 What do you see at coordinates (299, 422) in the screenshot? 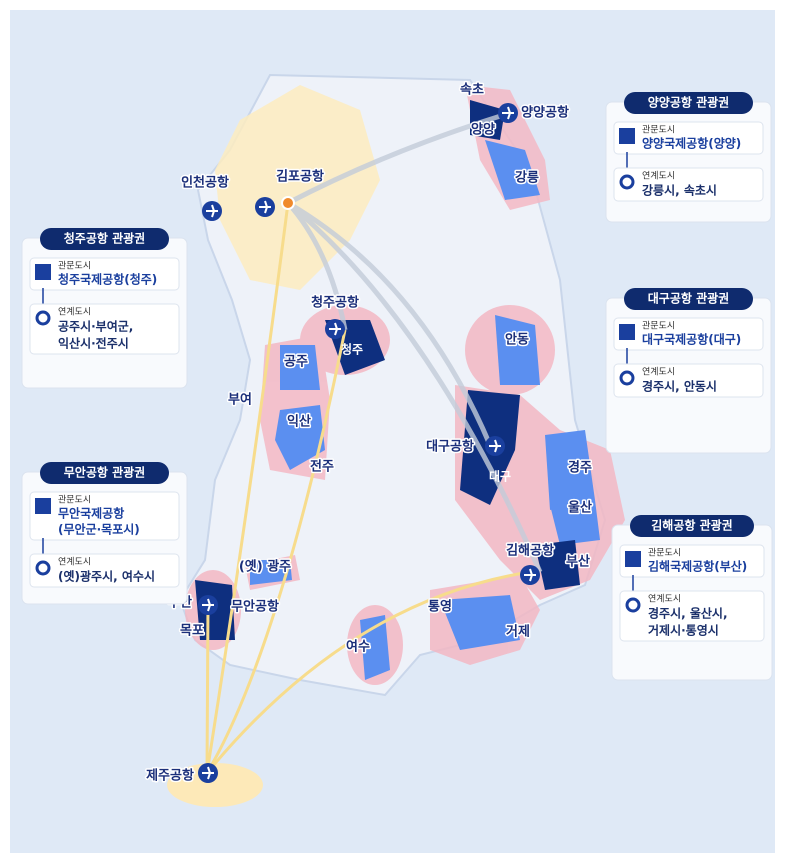
I see `map-label: 익산` at bounding box center [299, 422].